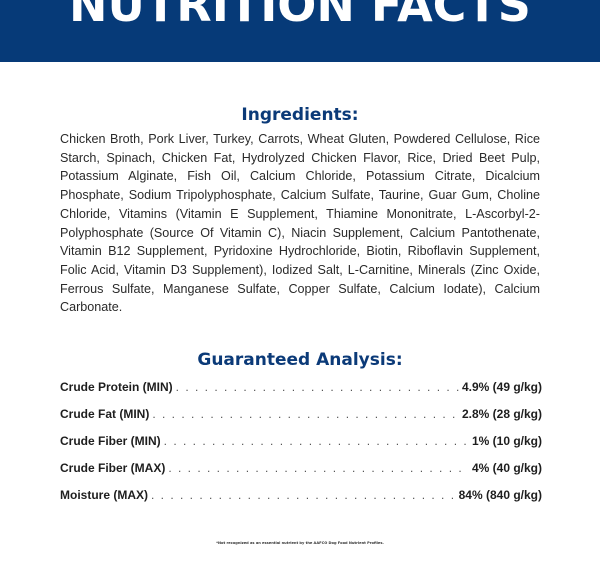 The image size is (600, 564). Describe the element at coordinates (506, 468) in the screenshot. I see `analysis-value: 4% (40 g/kg)` at that location.